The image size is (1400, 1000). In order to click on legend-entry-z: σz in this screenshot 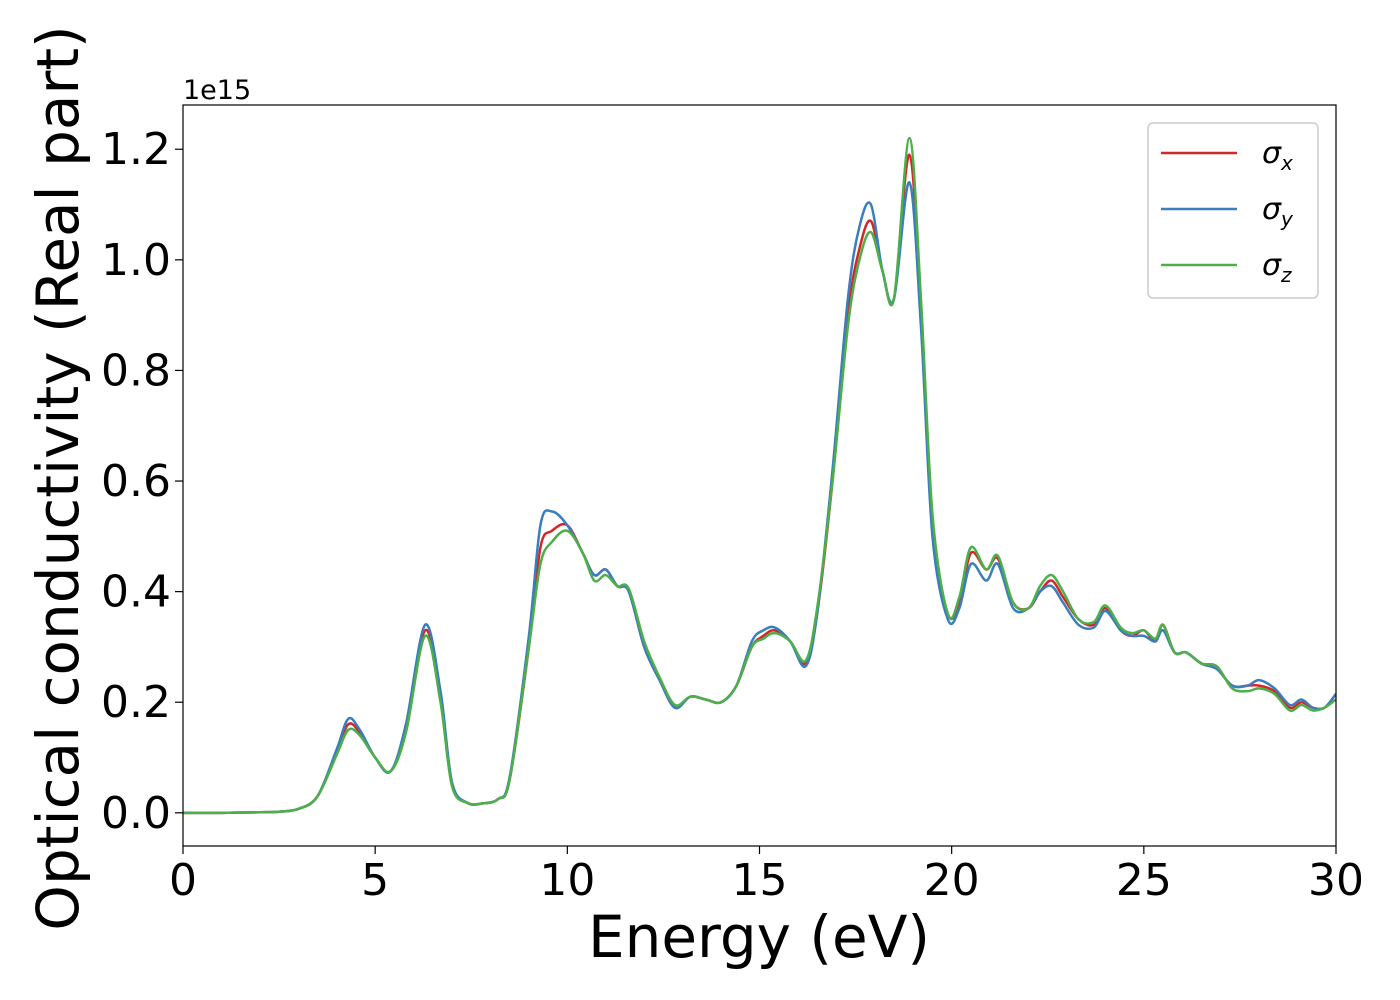, I will do `click(1277, 267)`.